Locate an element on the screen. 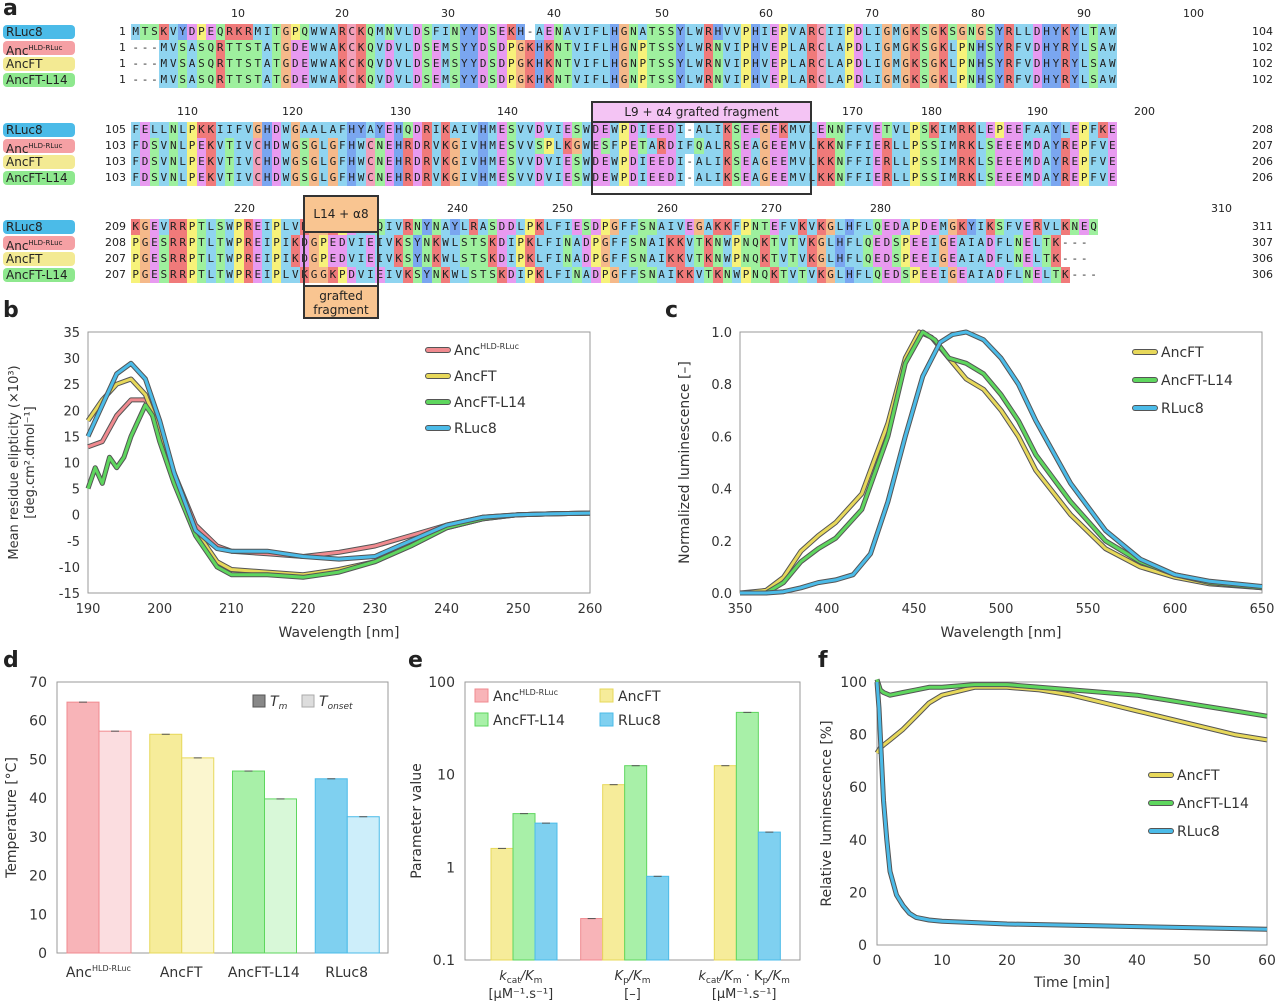 The image size is (1280, 1006). y-tick-label: 0.6 is located at coordinates (721, 437).